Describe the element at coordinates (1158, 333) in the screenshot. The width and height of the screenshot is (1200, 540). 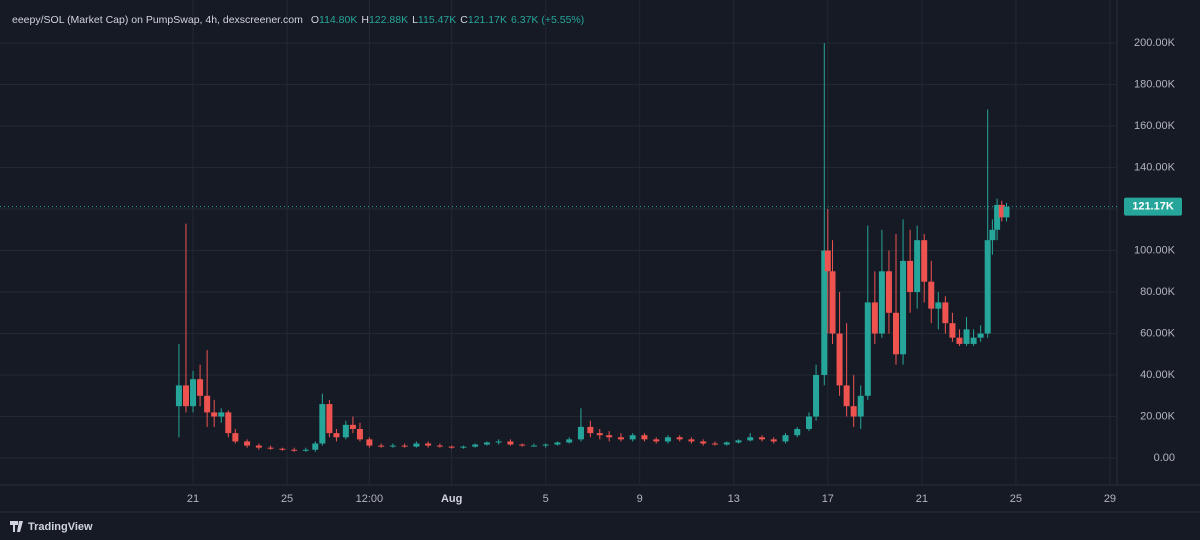
I see `y-tick-label: 60.00K` at that location.